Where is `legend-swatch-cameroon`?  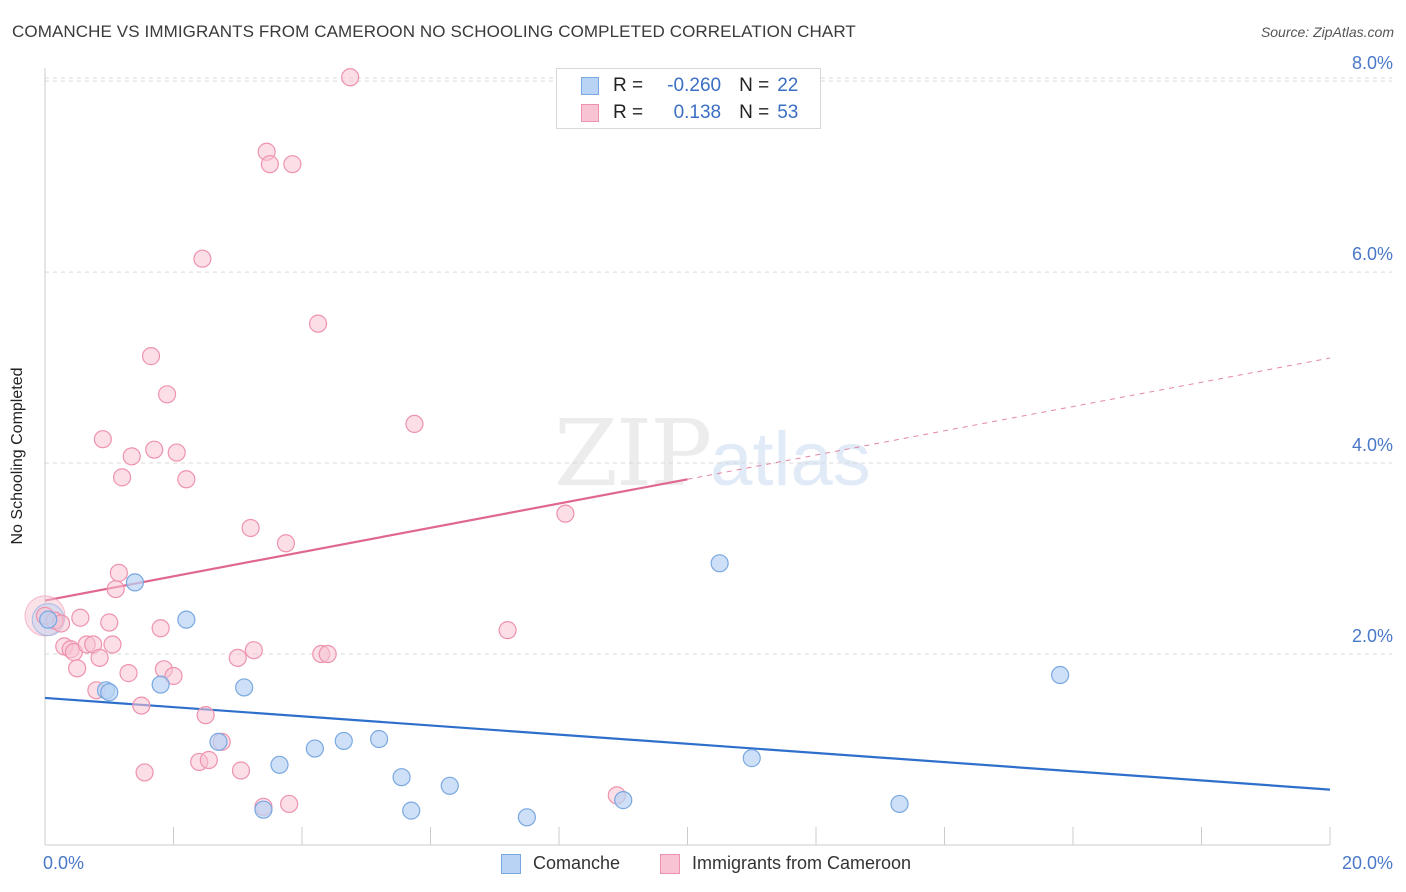 legend-swatch-cameroon is located at coordinates (670, 863).